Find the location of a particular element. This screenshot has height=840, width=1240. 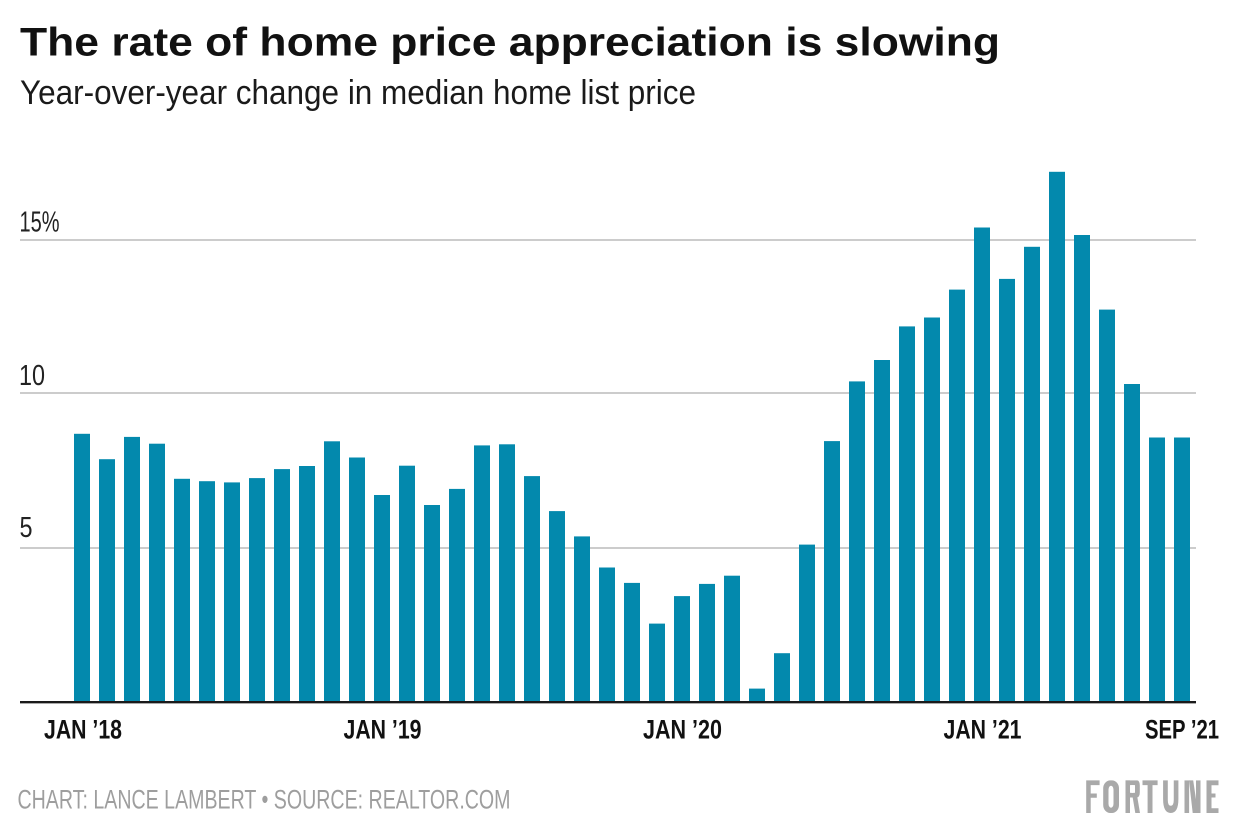

svg-text: JAN ’21 is located at coordinates (983, 730).